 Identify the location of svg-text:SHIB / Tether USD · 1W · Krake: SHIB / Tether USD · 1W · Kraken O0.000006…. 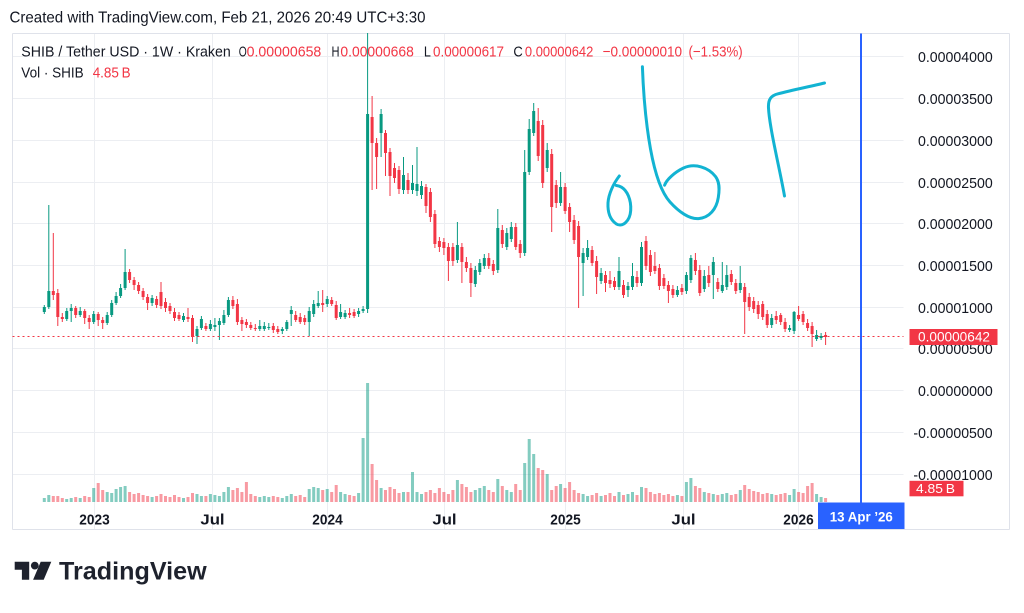
(381, 52).